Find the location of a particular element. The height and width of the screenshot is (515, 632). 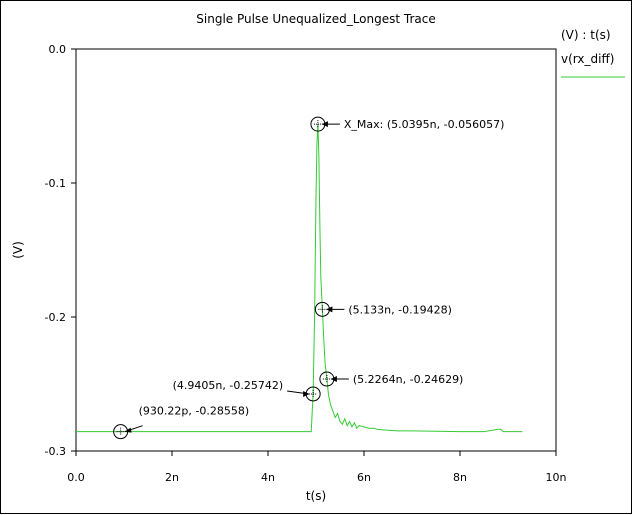

marker-label: (930.22p, -0.28558) is located at coordinates (194, 411).